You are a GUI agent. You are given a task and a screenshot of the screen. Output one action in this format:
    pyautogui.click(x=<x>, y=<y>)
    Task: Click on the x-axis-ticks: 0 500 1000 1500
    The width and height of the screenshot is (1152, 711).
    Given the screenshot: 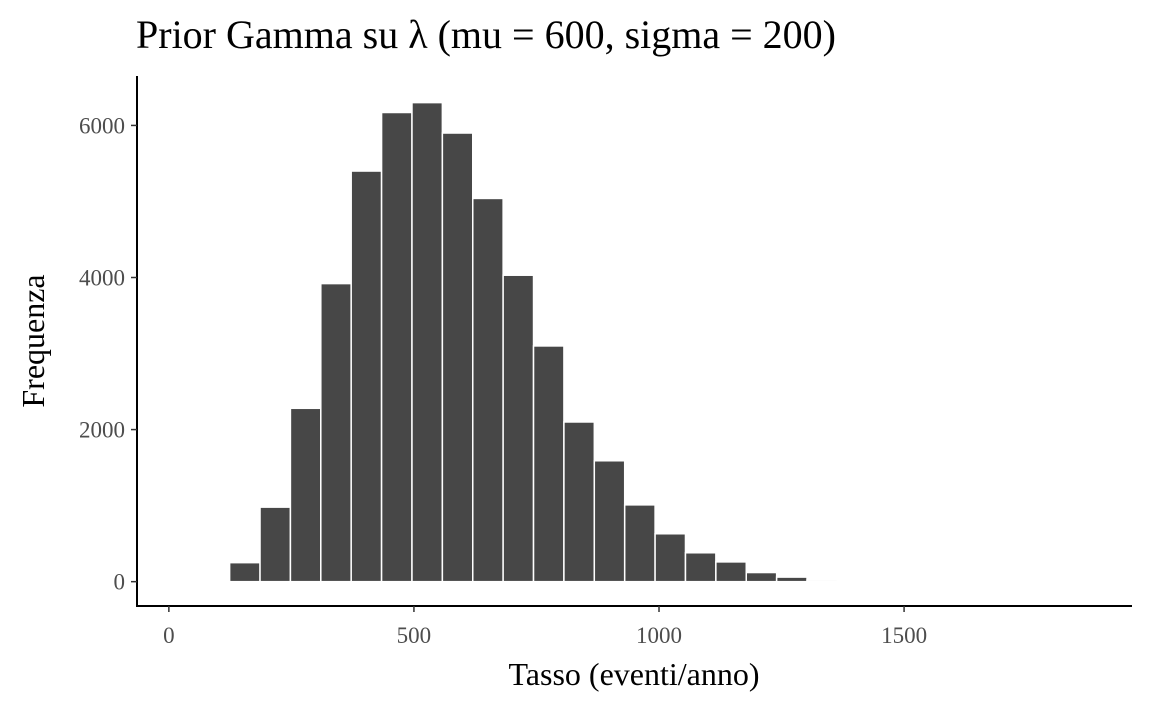 What is the action you would take?
    pyautogui.click(x=545, y=627)
    